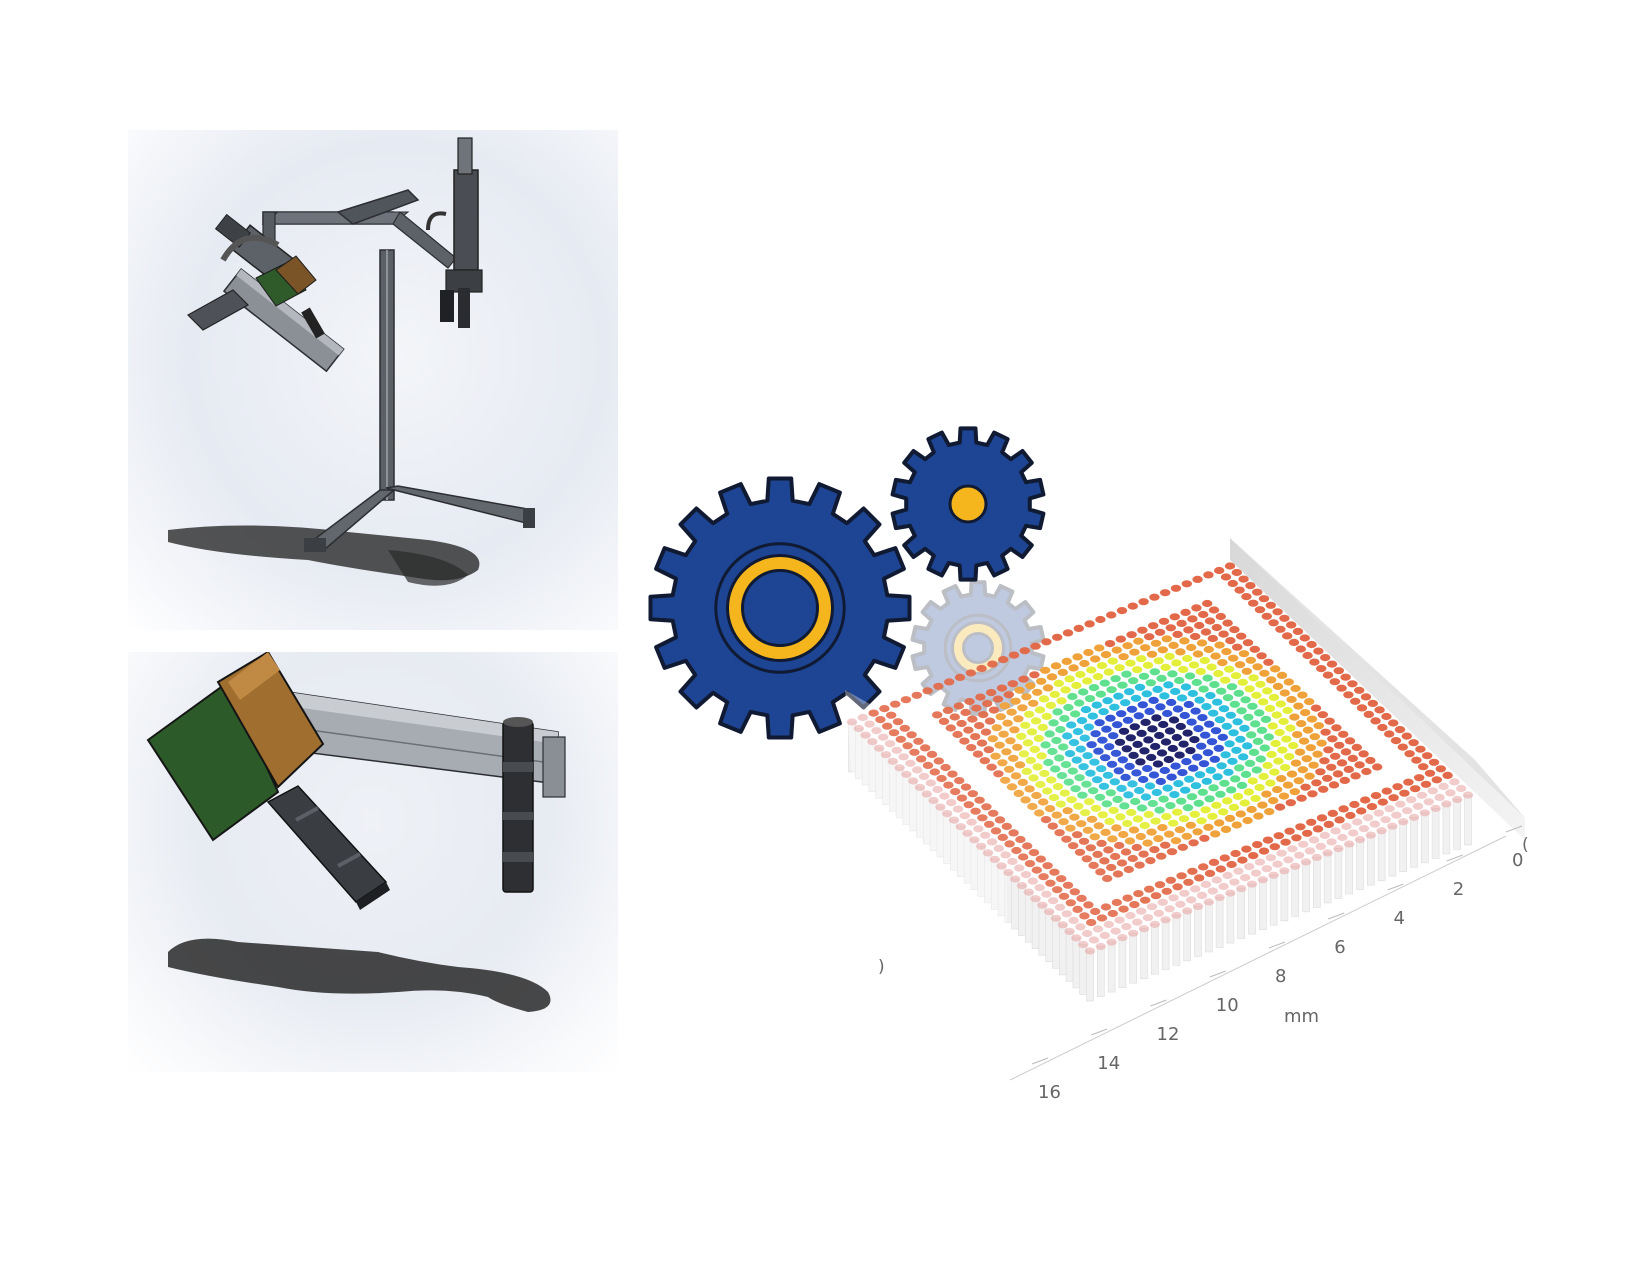  Describe the element at coordinates (1517, 860) in the screenshot. I see `axis-tick-label-0: 0` at that location.